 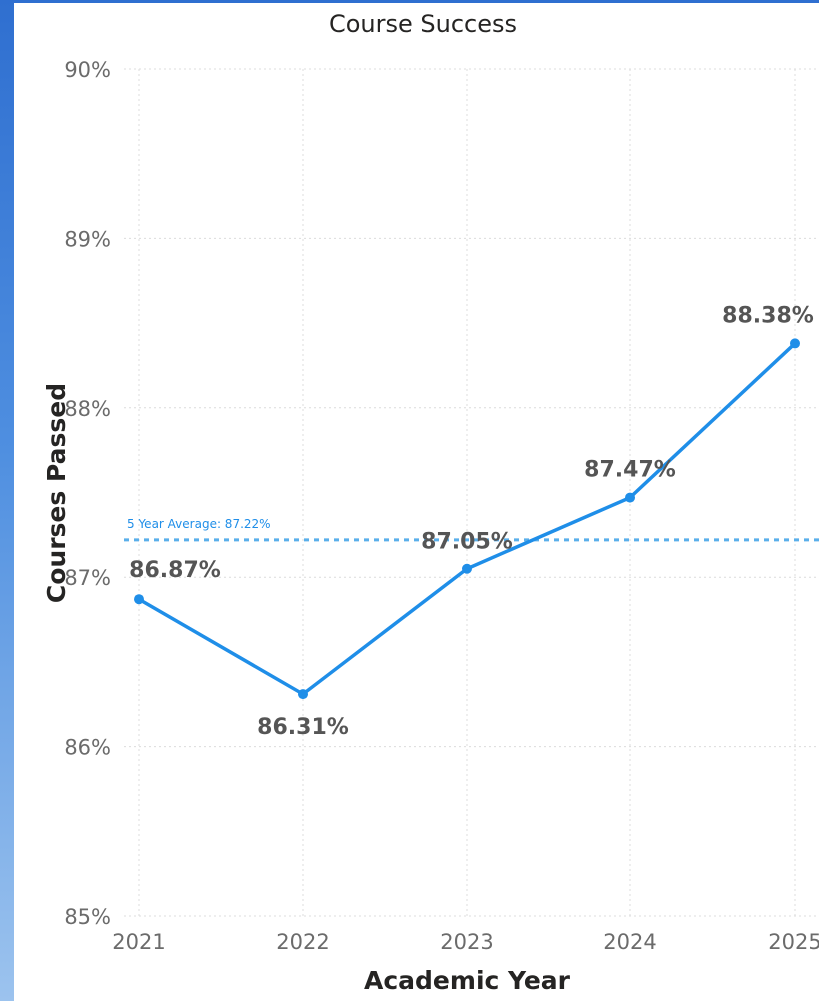 I want to click on y-tick-label: 88%, so click(x=87, y=409).